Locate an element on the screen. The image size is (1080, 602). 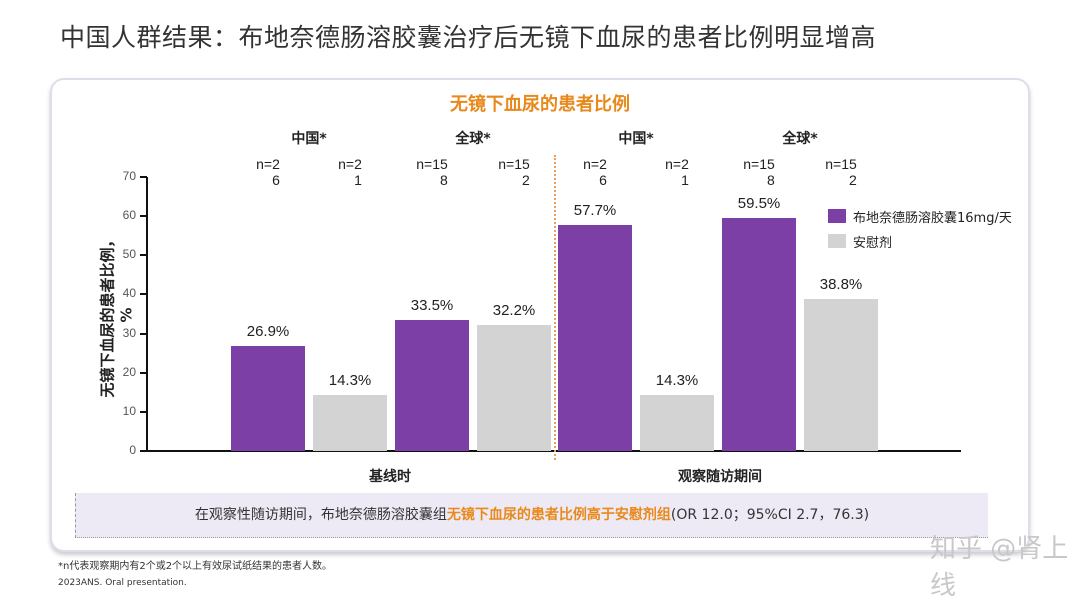
y-tick-label: 40 is located at coordinates (129, 293).